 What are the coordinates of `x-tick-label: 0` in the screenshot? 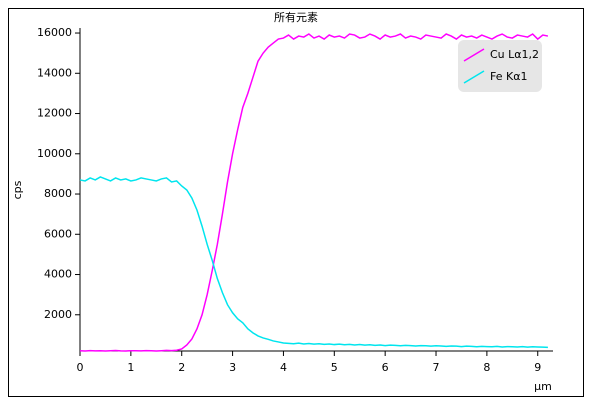 It's located at (80, 367).